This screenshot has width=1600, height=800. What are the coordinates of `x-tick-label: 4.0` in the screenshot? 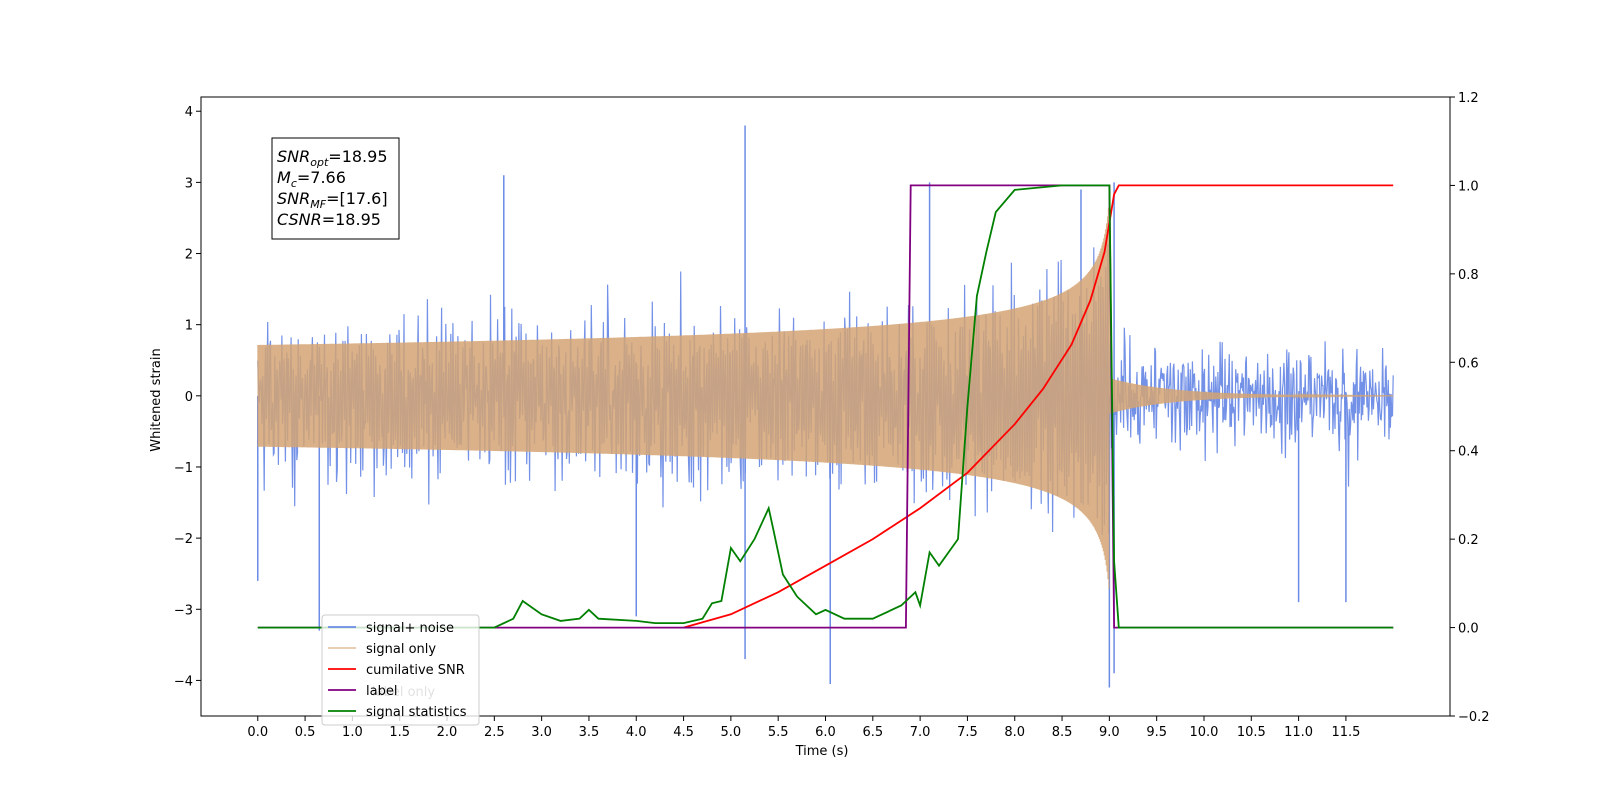 It's located at (636, 732).